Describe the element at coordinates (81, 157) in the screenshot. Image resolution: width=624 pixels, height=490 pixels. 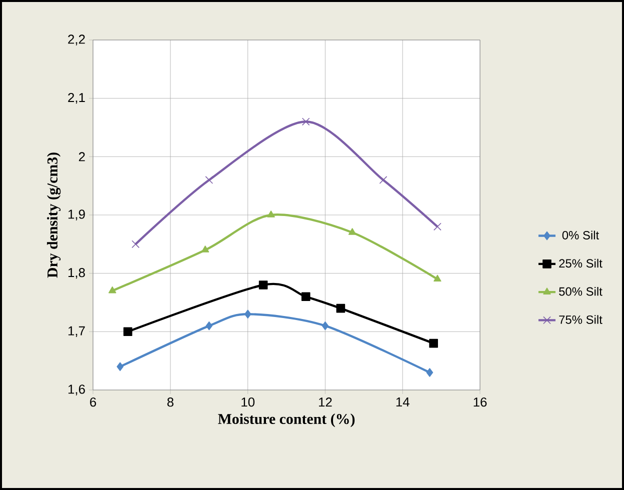
I see `y-tick-label: 2` at that location.